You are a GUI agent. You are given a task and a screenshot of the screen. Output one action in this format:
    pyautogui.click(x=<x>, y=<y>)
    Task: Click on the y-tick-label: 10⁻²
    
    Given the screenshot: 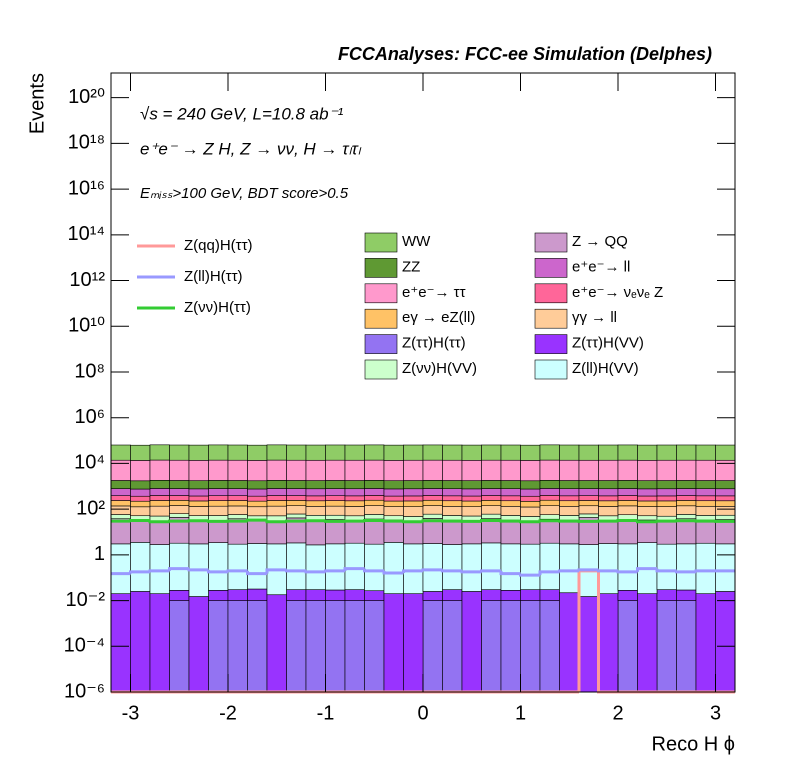 What is the action you would take?
    pyautogui.click(x=86, y=600)
    